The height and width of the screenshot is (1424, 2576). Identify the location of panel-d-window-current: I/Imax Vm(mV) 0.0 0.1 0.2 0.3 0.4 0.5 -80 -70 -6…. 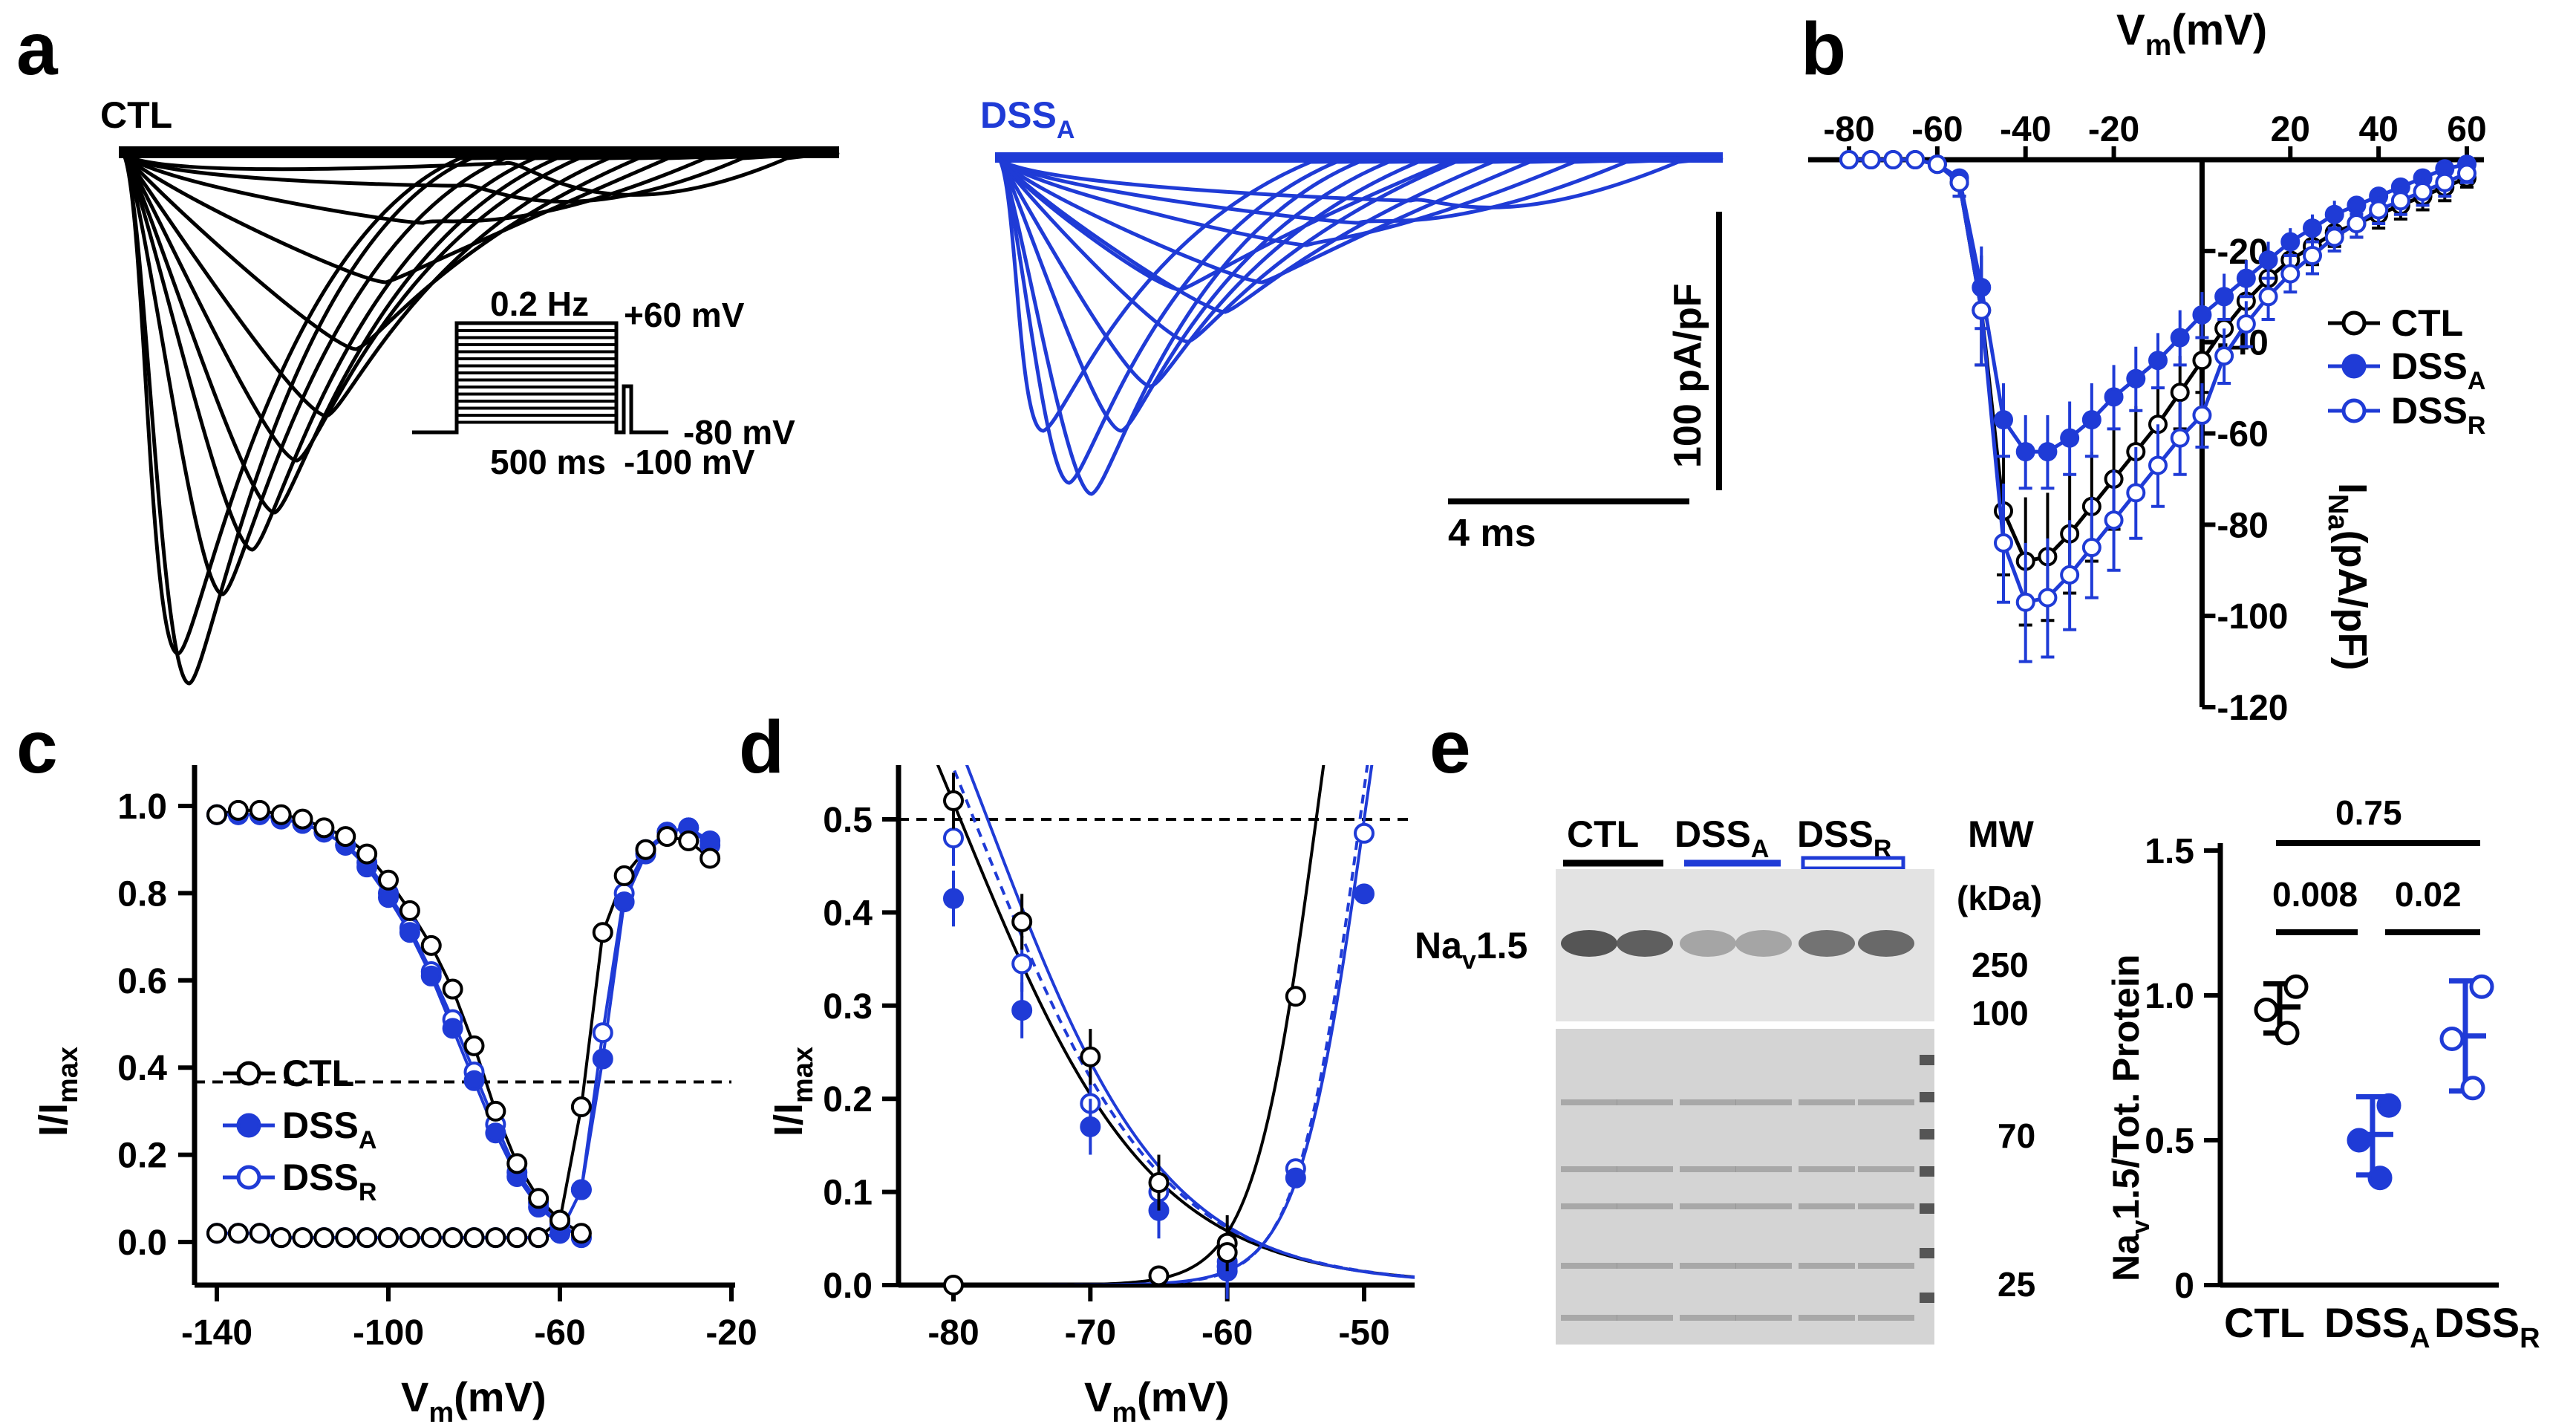
(1090, 1095).